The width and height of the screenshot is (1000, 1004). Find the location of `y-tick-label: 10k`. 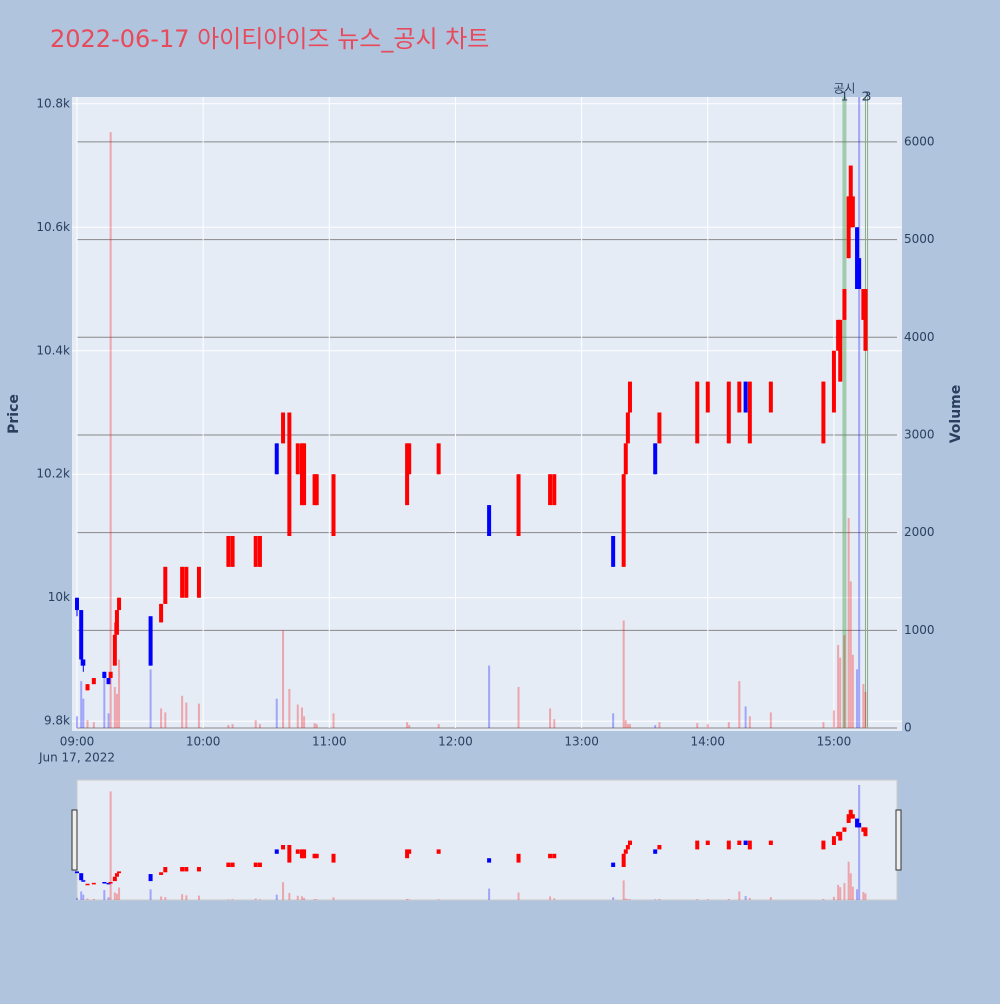

y-tick-label: 10k is located at coordinates (59, 597).